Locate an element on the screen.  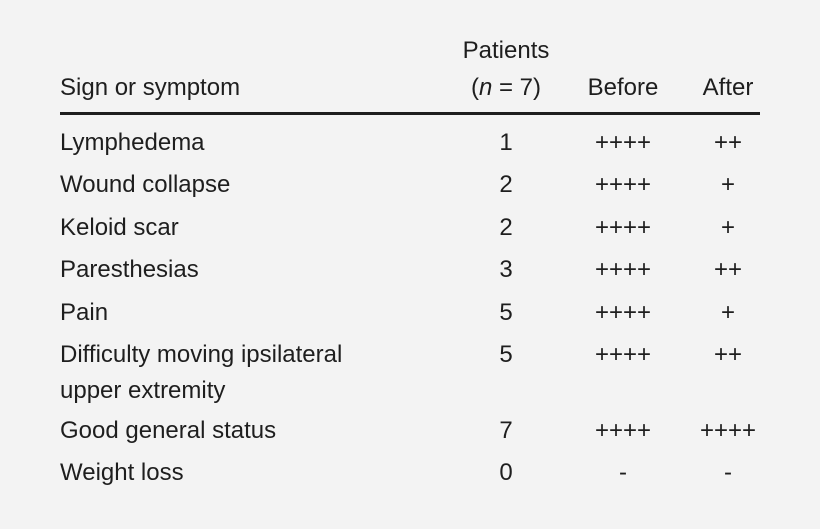
header-after: After is located at coordinates (728, 87).